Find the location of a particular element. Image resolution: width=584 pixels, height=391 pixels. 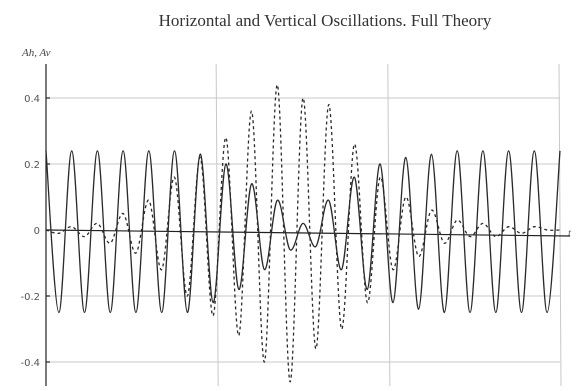

y-tick-labels: 0.4 0.2 0 -0.2 -0.4 is located at coordinates (35, 231).